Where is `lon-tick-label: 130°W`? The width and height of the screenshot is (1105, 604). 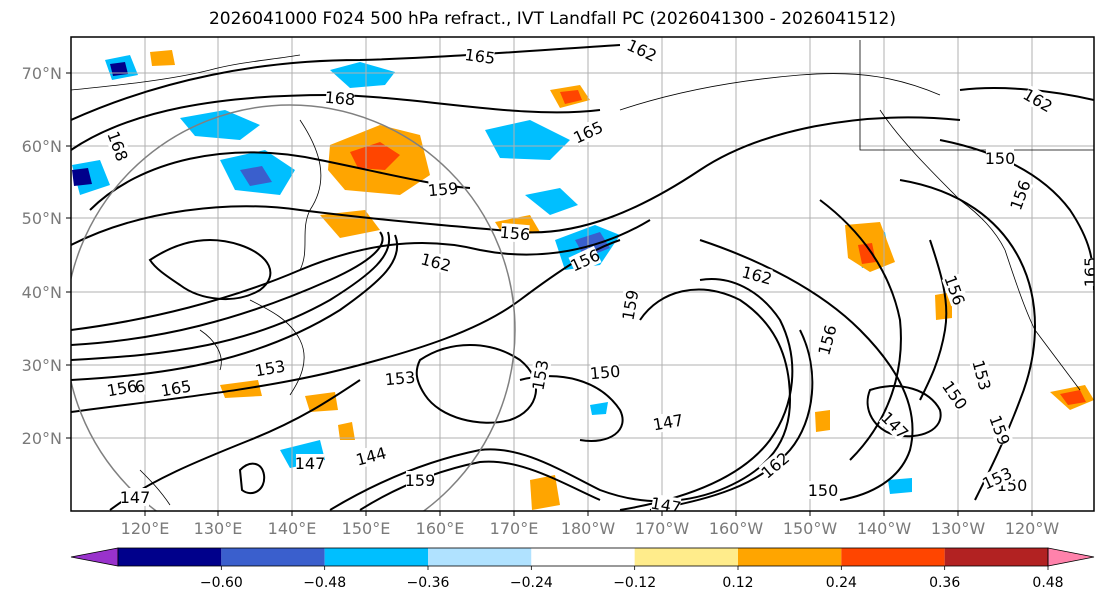
lon-tick-label: 130°W is located at coordinates (958, 528).